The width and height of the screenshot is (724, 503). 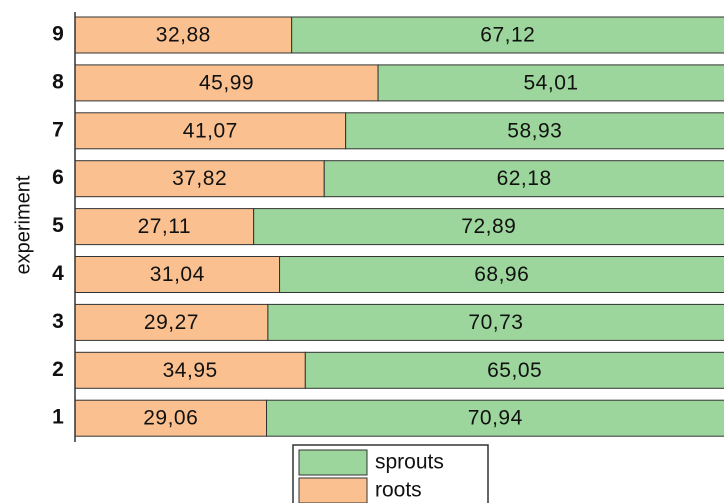 I want to click on value-label: 34,95, so click(x=190, y=370).